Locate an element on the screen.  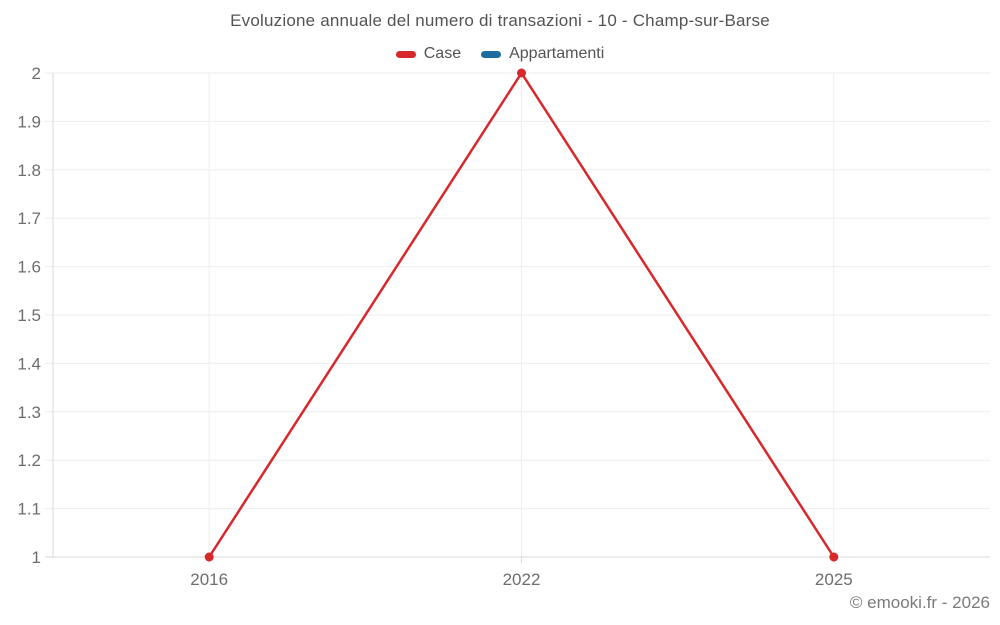
data-point-case-2016 is located at coordinates (209, 557).